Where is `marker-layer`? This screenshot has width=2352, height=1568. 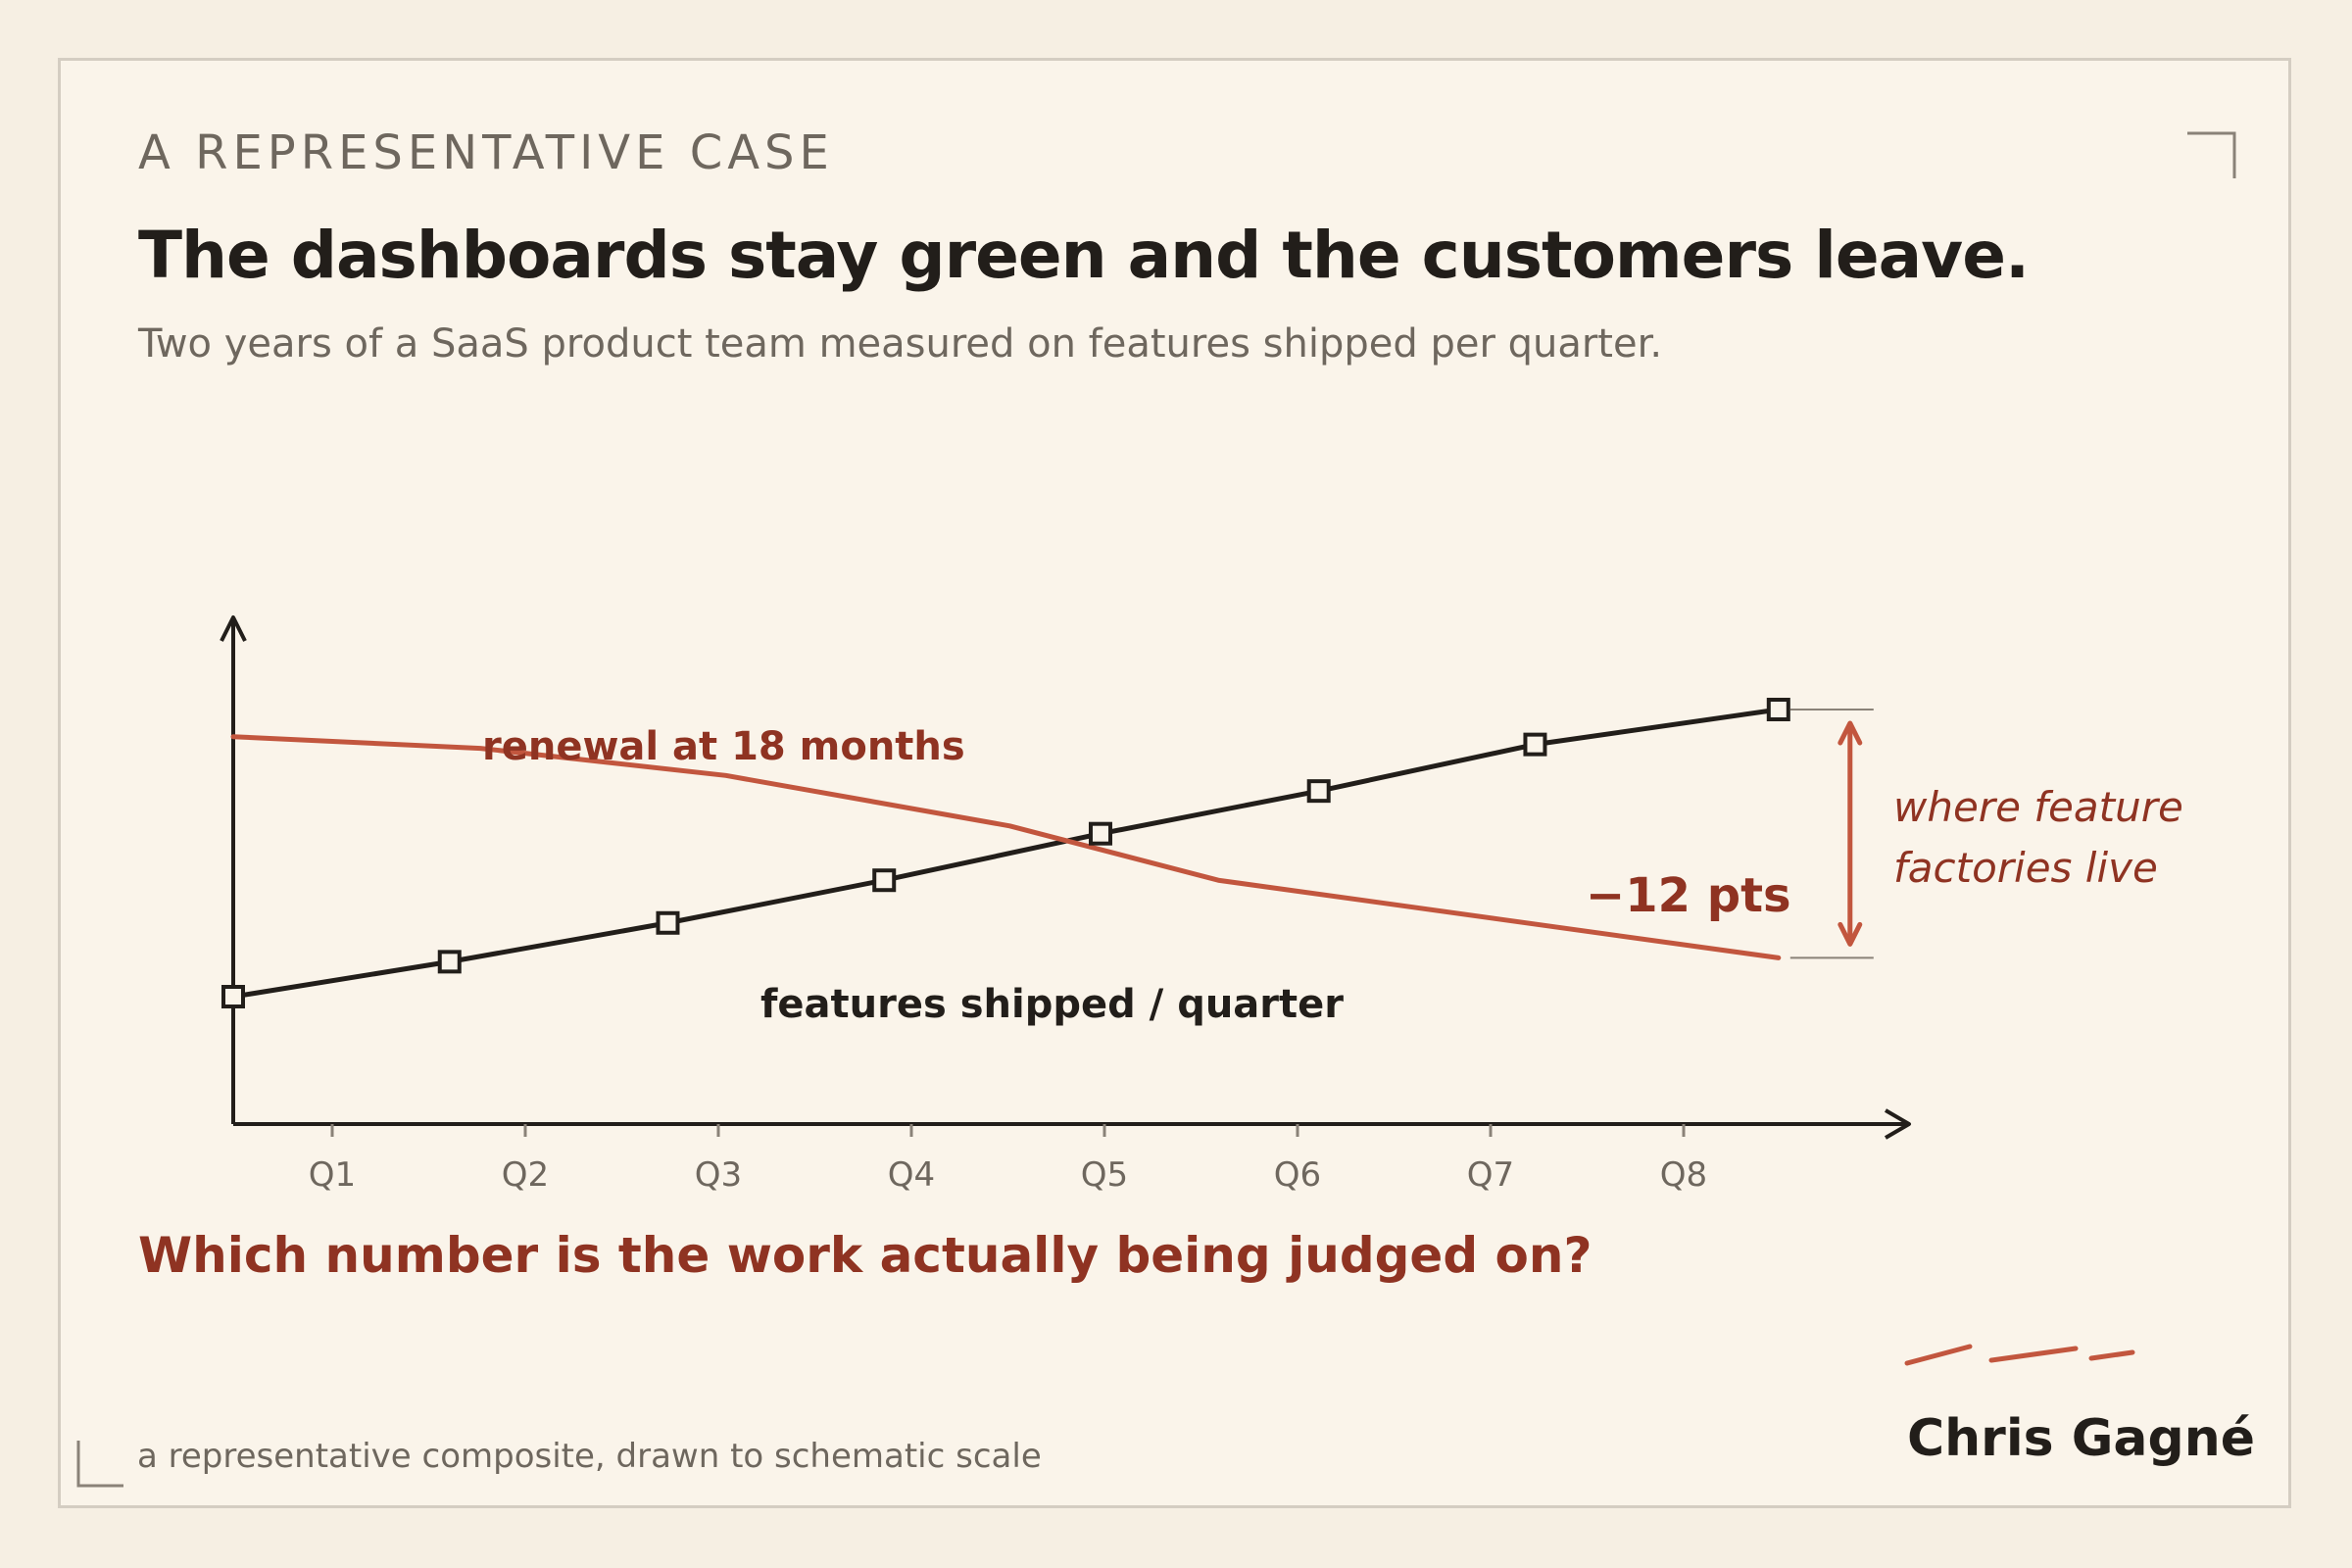
marker-layer is located at coordinates (1005, 853).